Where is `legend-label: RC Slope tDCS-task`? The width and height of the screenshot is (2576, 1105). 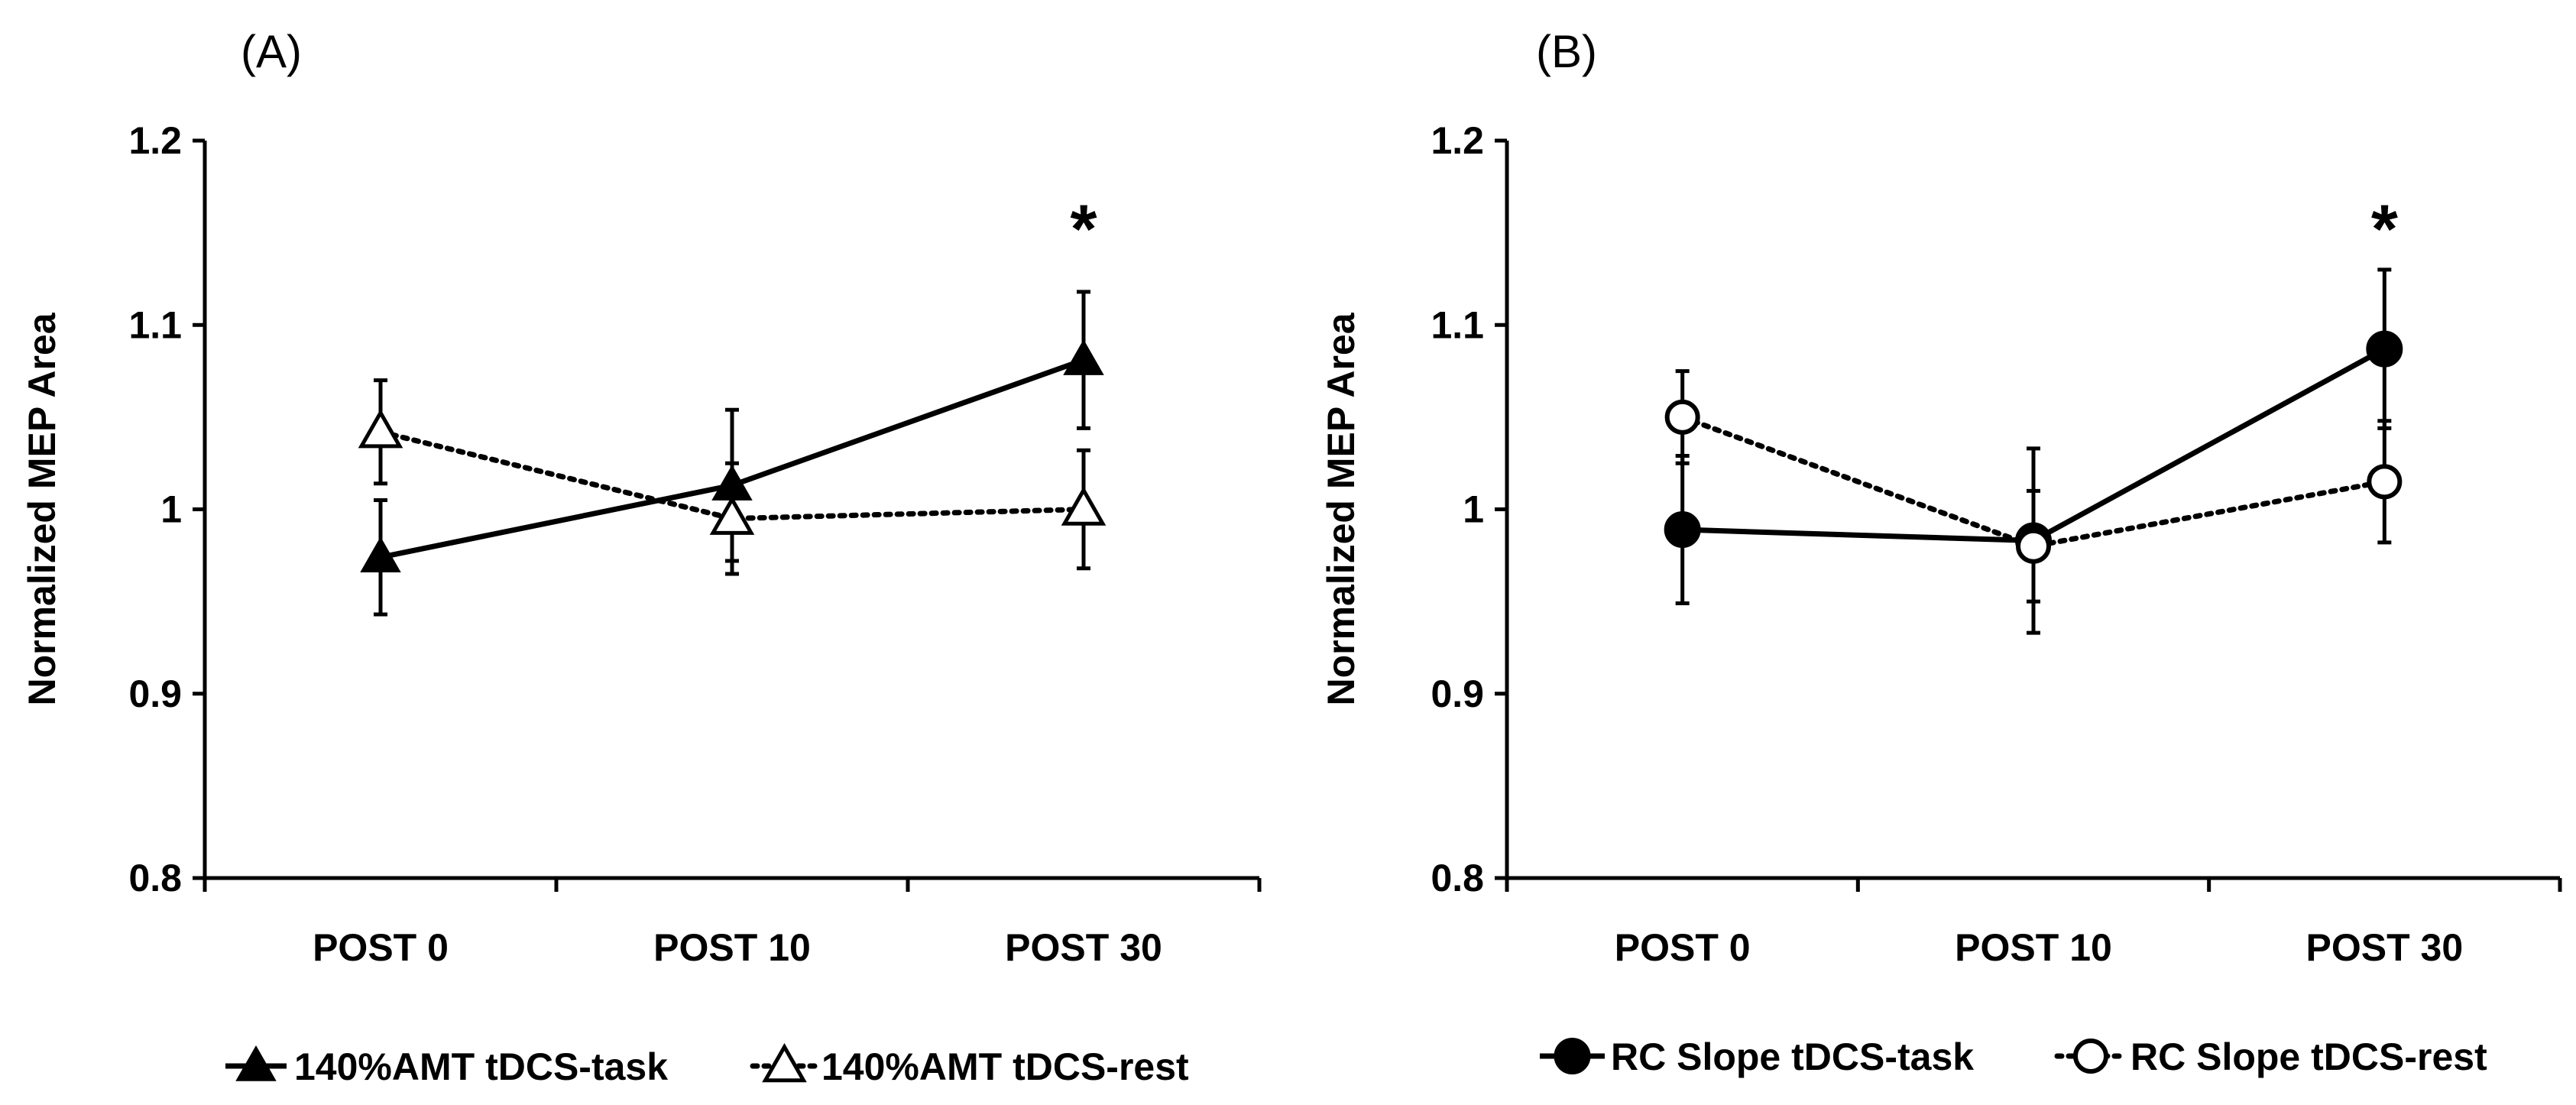
legend-label: RC Slope tDCS-task is located at coordinates (1793, 1056).